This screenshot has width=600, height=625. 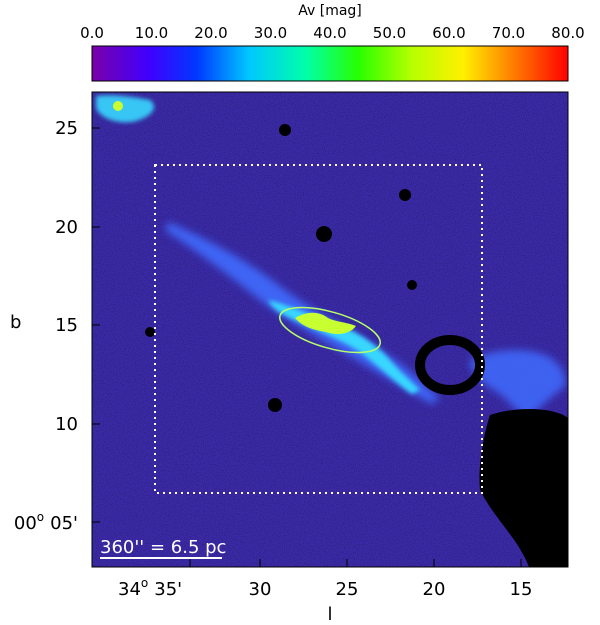 I want to click on x-tick-value: 20, so click(x=434, y=589).